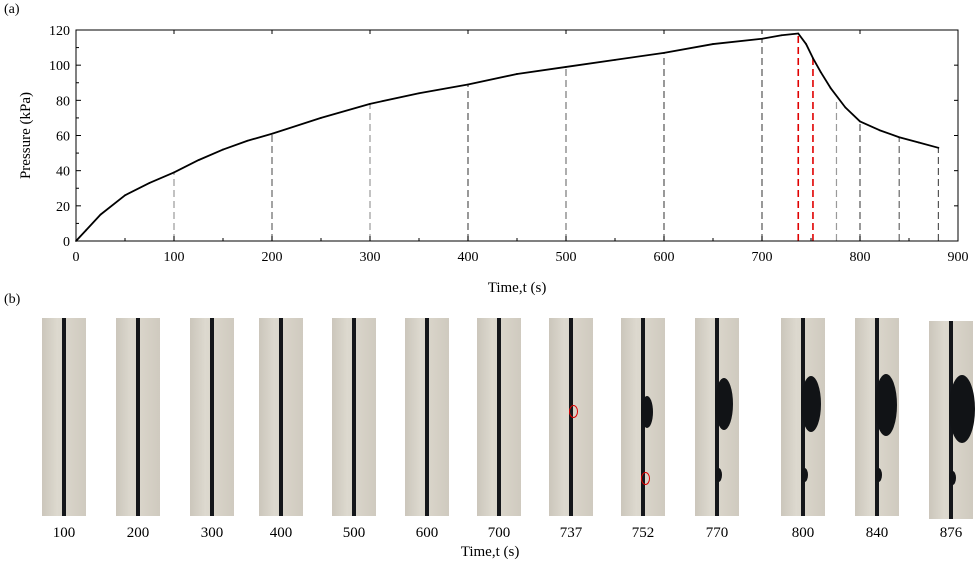 The image size is (980, 565). I want to click on panel-b-label: (b), so click(12, 299).